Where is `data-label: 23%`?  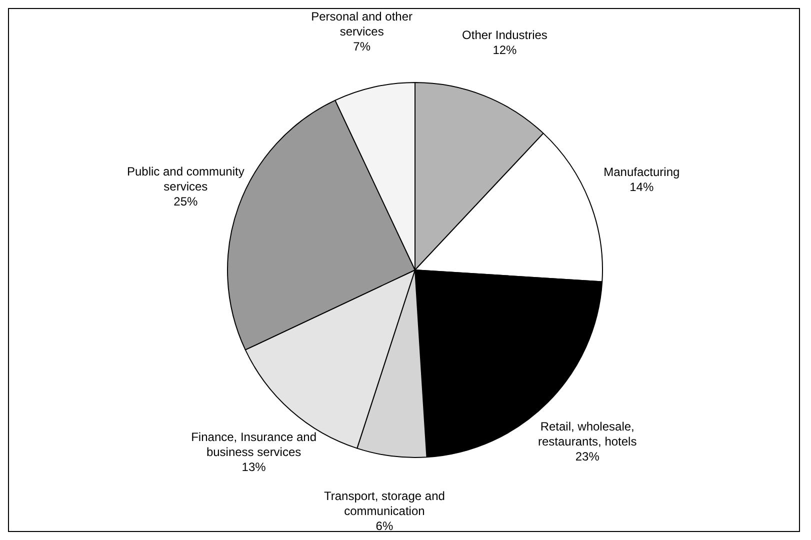 data-label: 23% is located at coordinates (587, 457).